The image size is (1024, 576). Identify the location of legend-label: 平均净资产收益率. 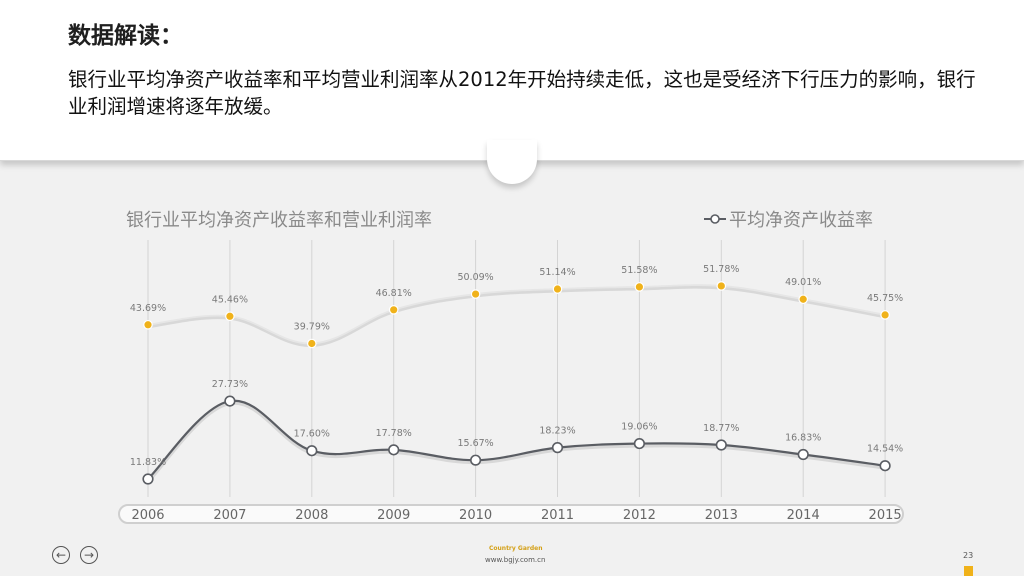
(801, 220).